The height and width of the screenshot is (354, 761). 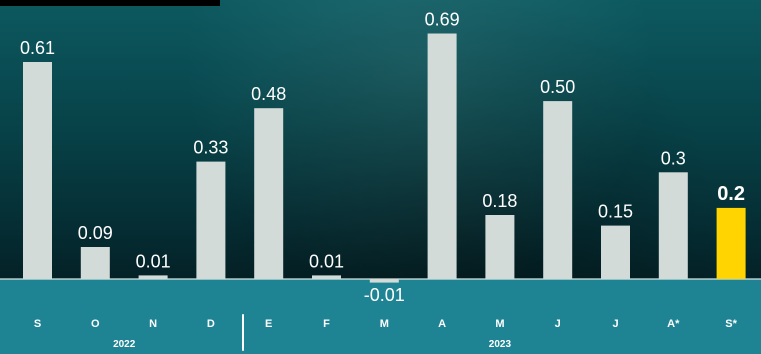 I want to click on header-strip, so click(x=110, y=3).